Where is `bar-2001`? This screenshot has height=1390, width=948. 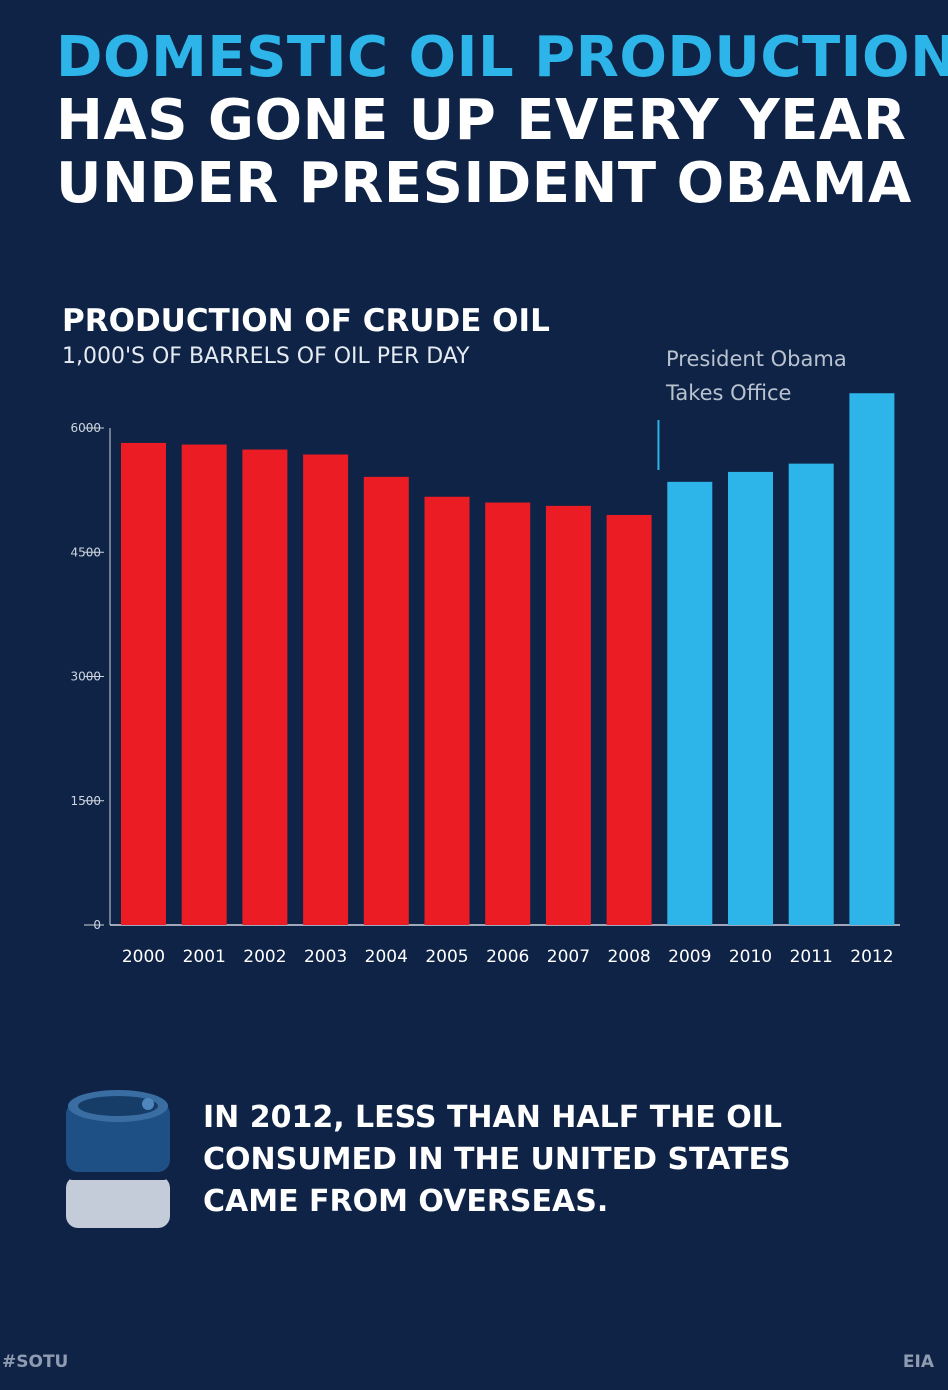
bar-2001 is located at coordinates (204, 684).